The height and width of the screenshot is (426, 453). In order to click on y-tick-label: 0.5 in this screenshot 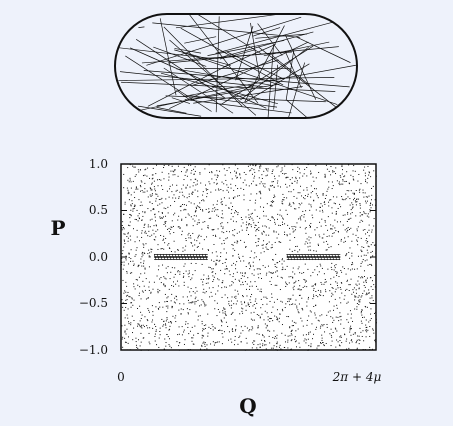, I will do `click(98, 210)`.